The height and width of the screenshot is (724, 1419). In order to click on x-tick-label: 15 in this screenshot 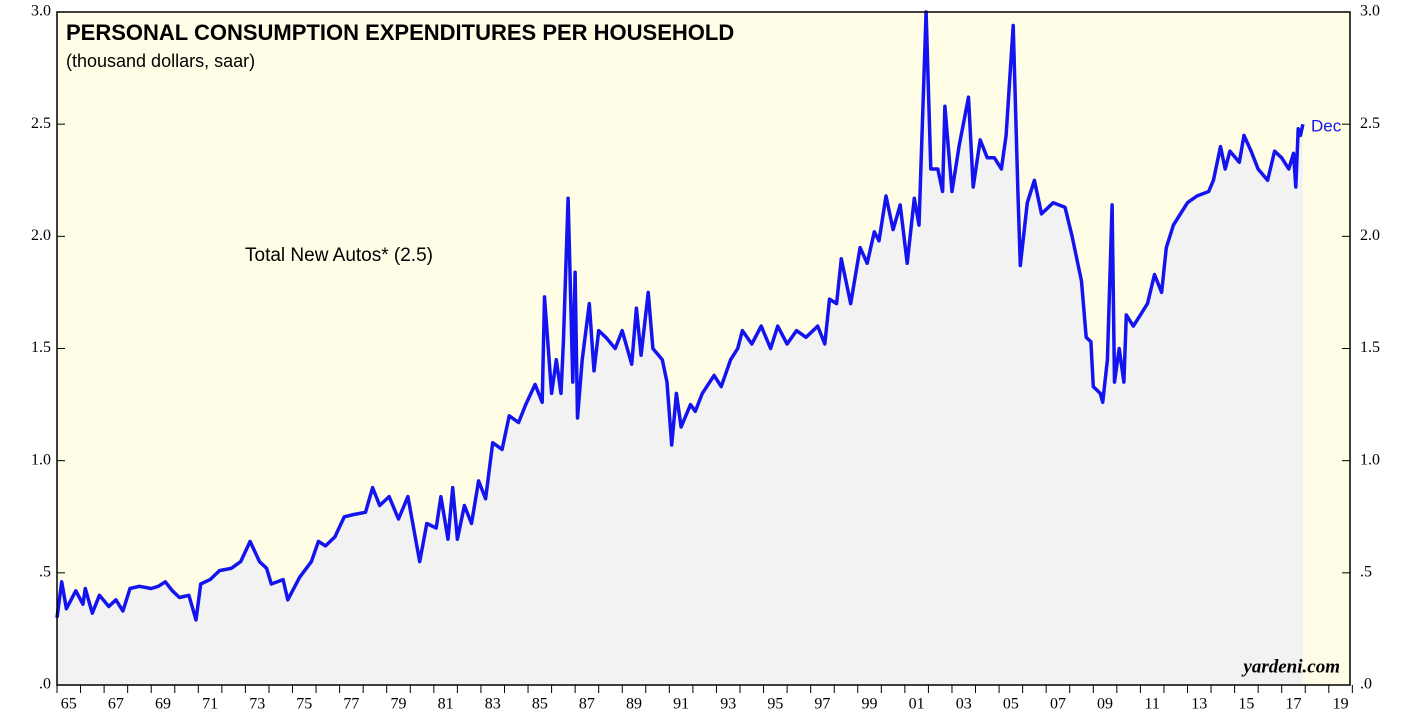, I will do `click(1246, 704)`.